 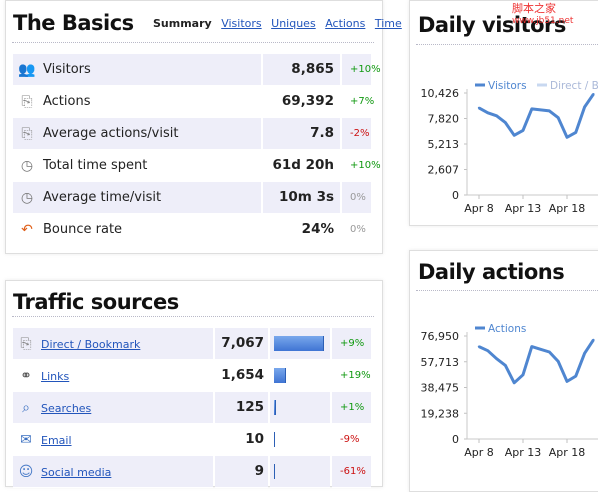 What do you see at coordinates (574, 86) in the screenshot?
I see `legend-label: Direct / Bookmark` at bounding box center [574, 86].